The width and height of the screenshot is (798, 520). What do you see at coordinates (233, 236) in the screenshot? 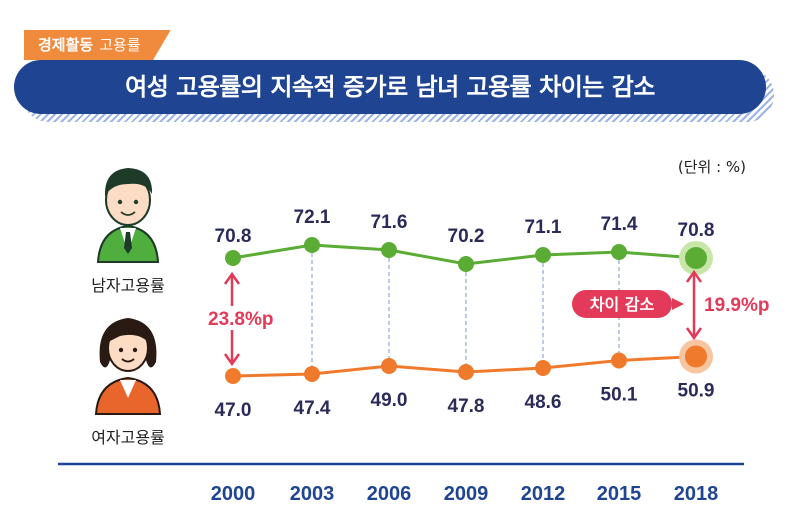
I see `value-label-male-2000: 70.8` at bounding box center [233, 236].